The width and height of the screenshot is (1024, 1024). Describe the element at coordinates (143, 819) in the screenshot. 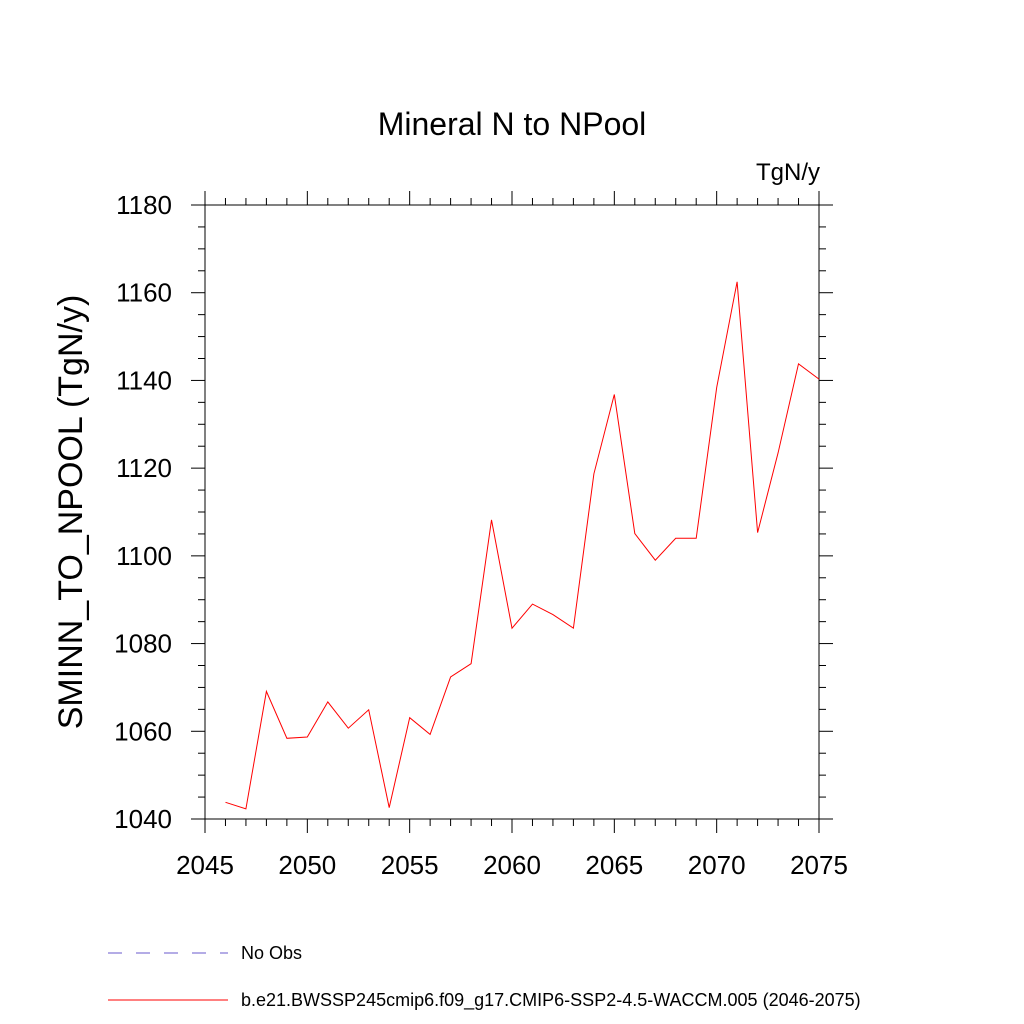

I see `y-tick-label: 1040` at that location.